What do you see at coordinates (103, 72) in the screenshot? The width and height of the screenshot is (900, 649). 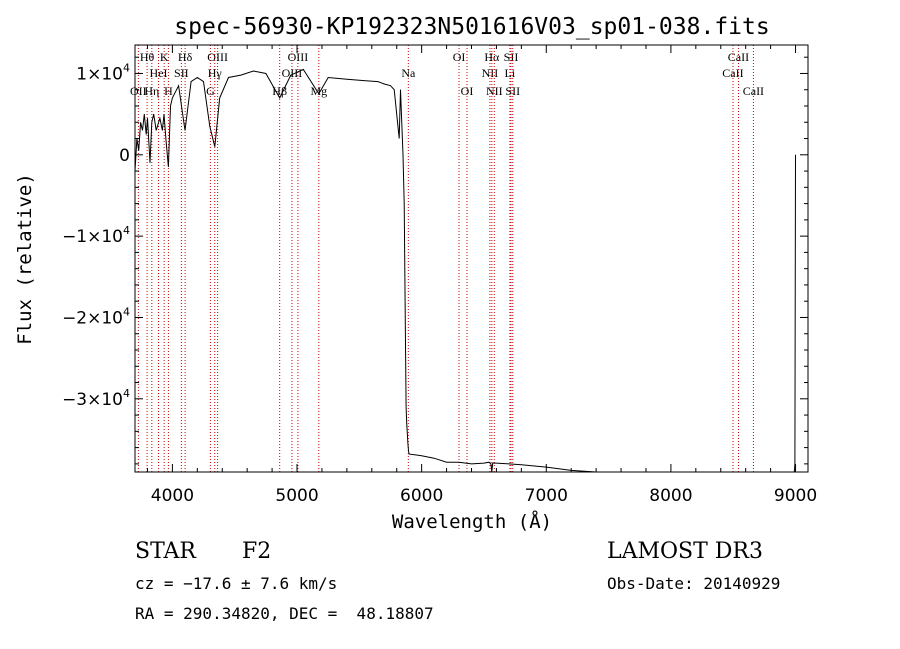 I see `y-tick-label: 1×10⁴` at bounding box center [103, 72].